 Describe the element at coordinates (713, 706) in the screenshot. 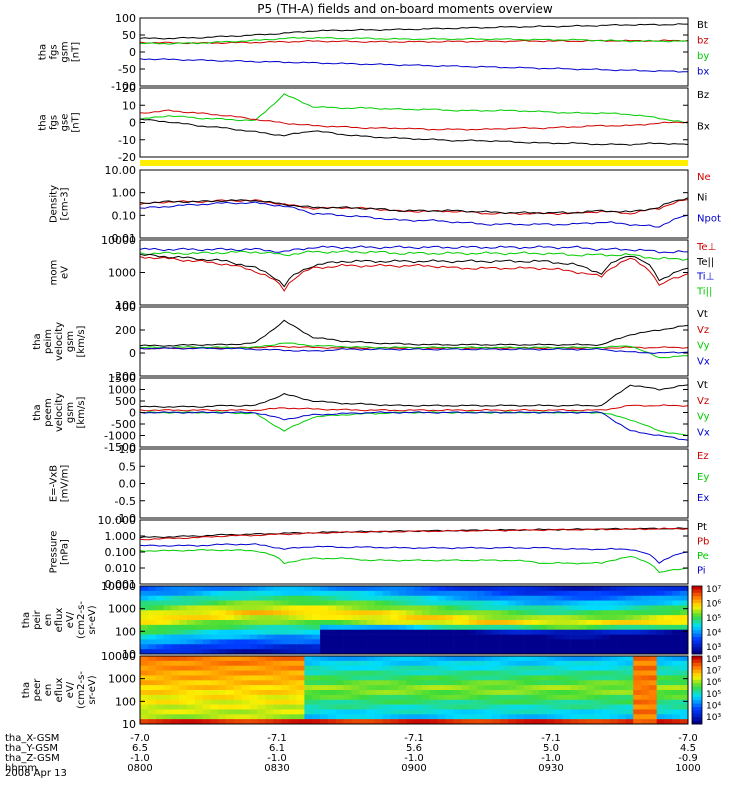

I see `colorbar-tick-label: 10⁴` at that location.